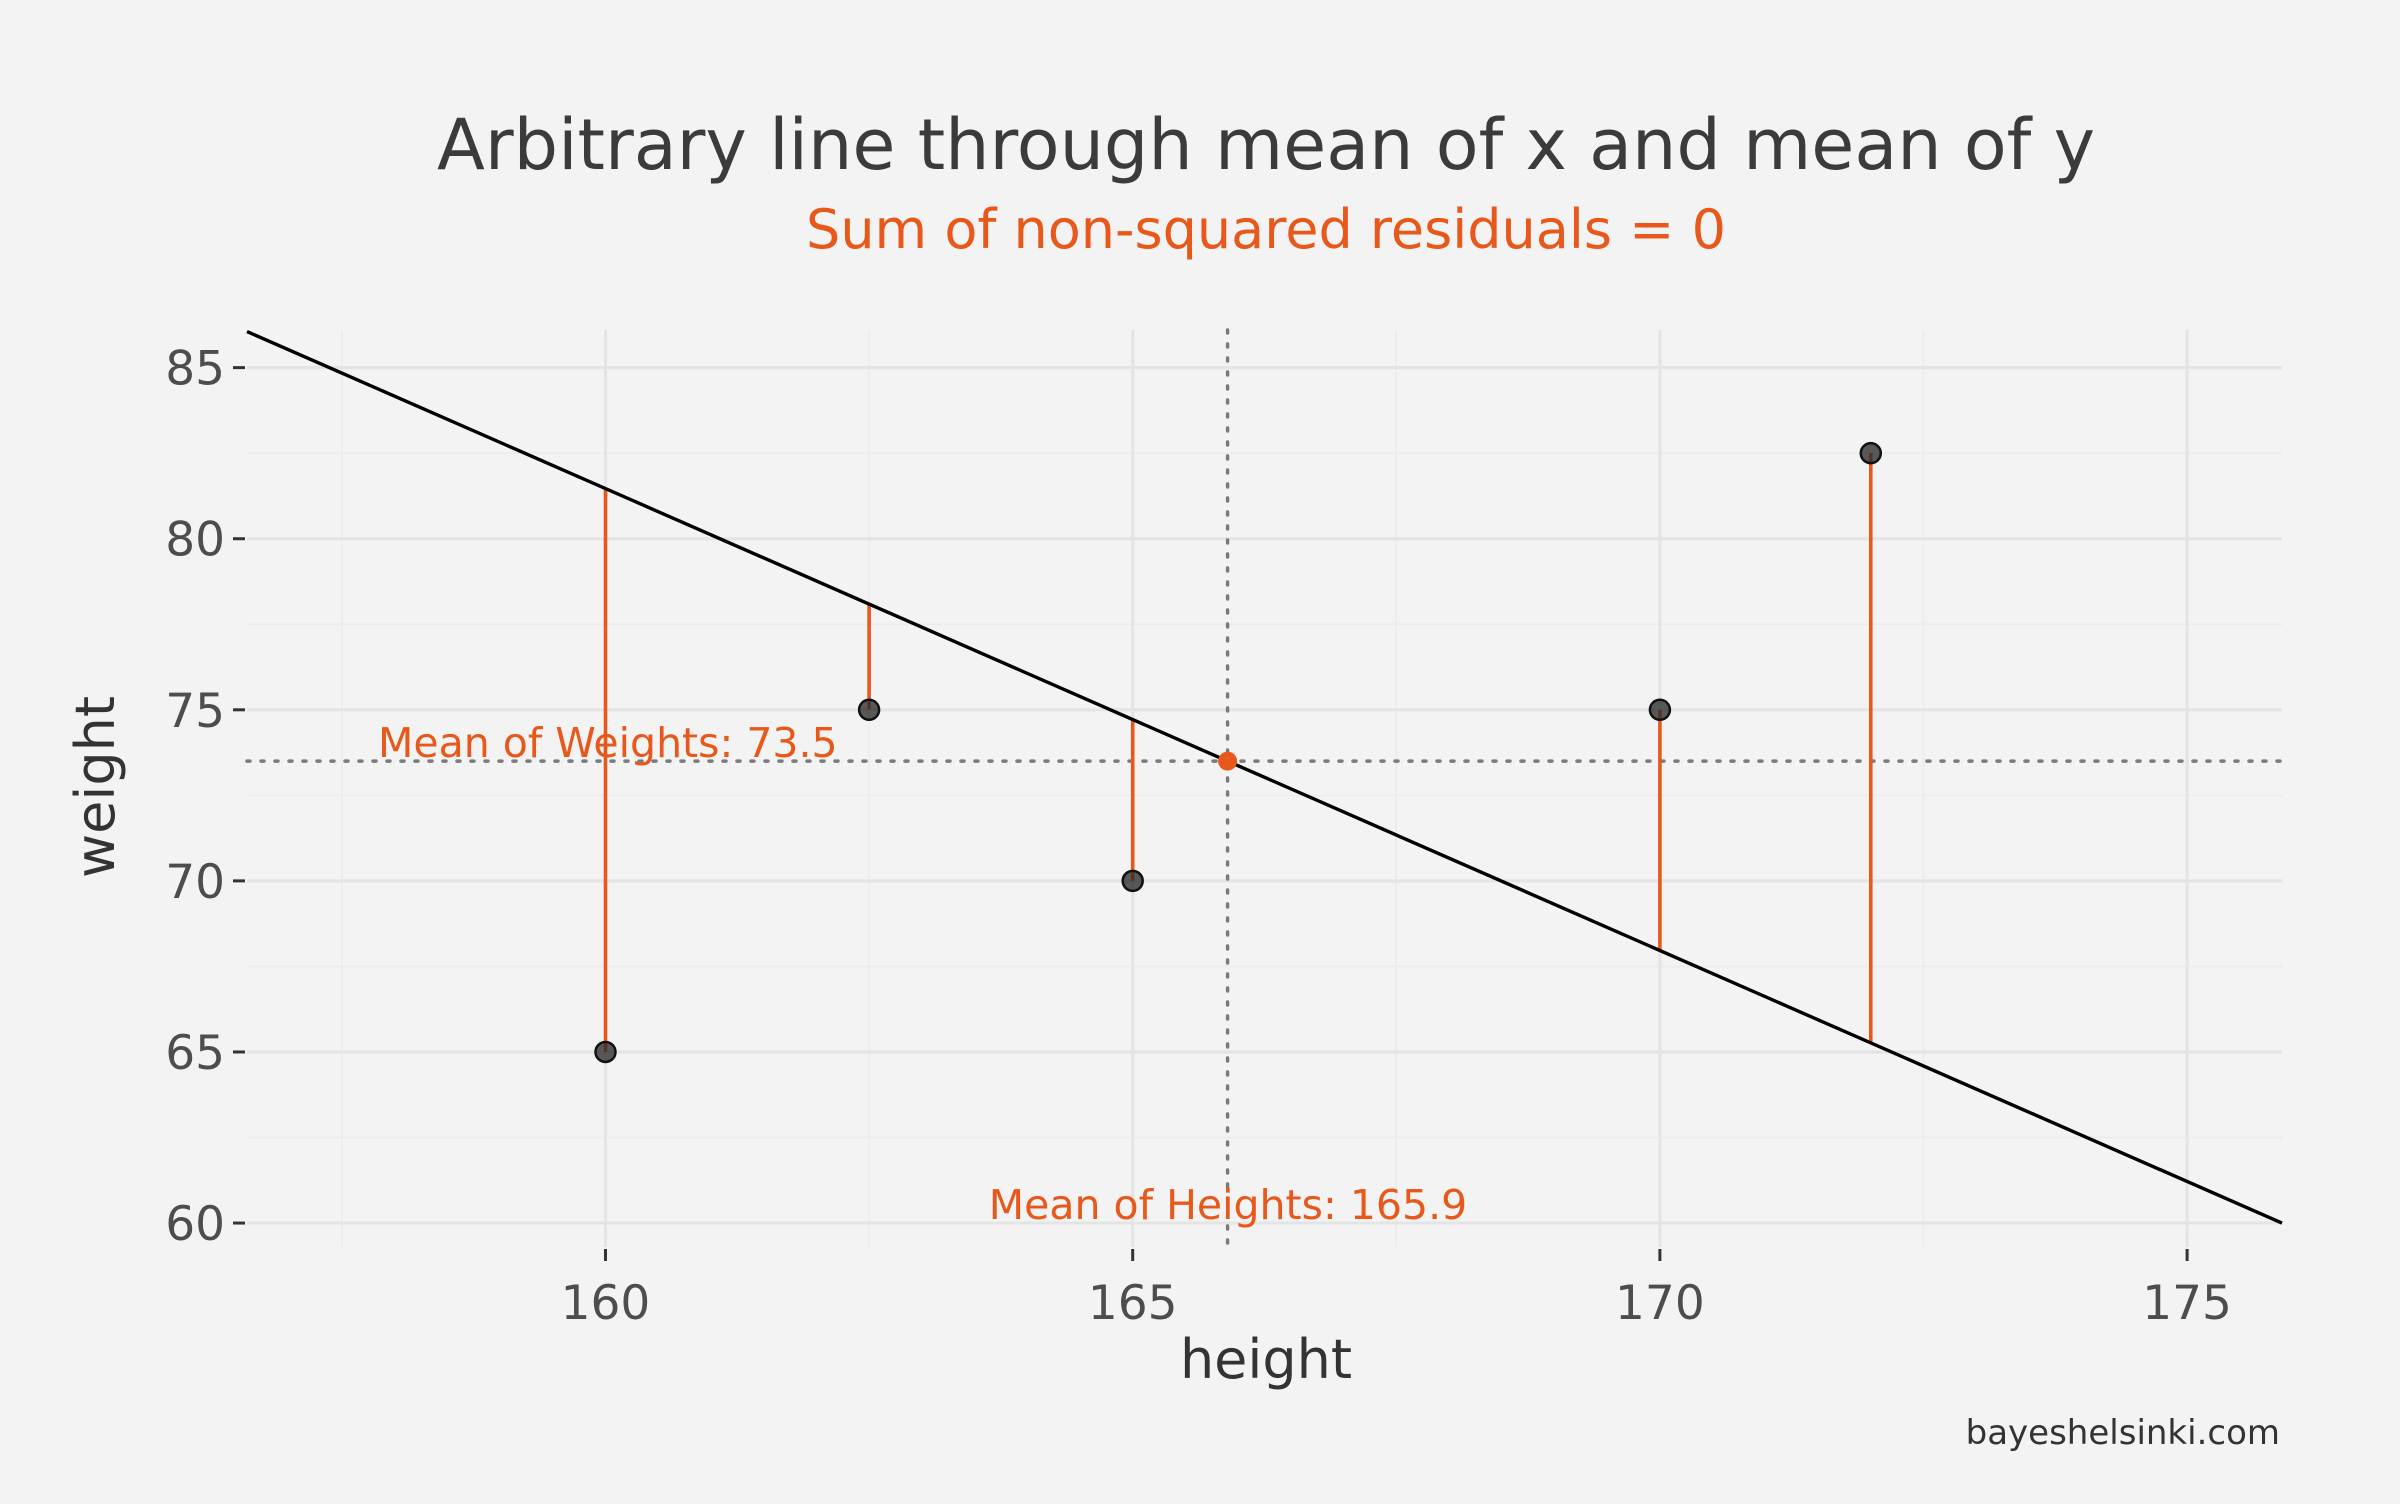 The width and height of the screenshot is (2400, 1504). Describe the element at coordinates (606, 1303) in the screenshot. I see `x-tick-label: 160` at that location.